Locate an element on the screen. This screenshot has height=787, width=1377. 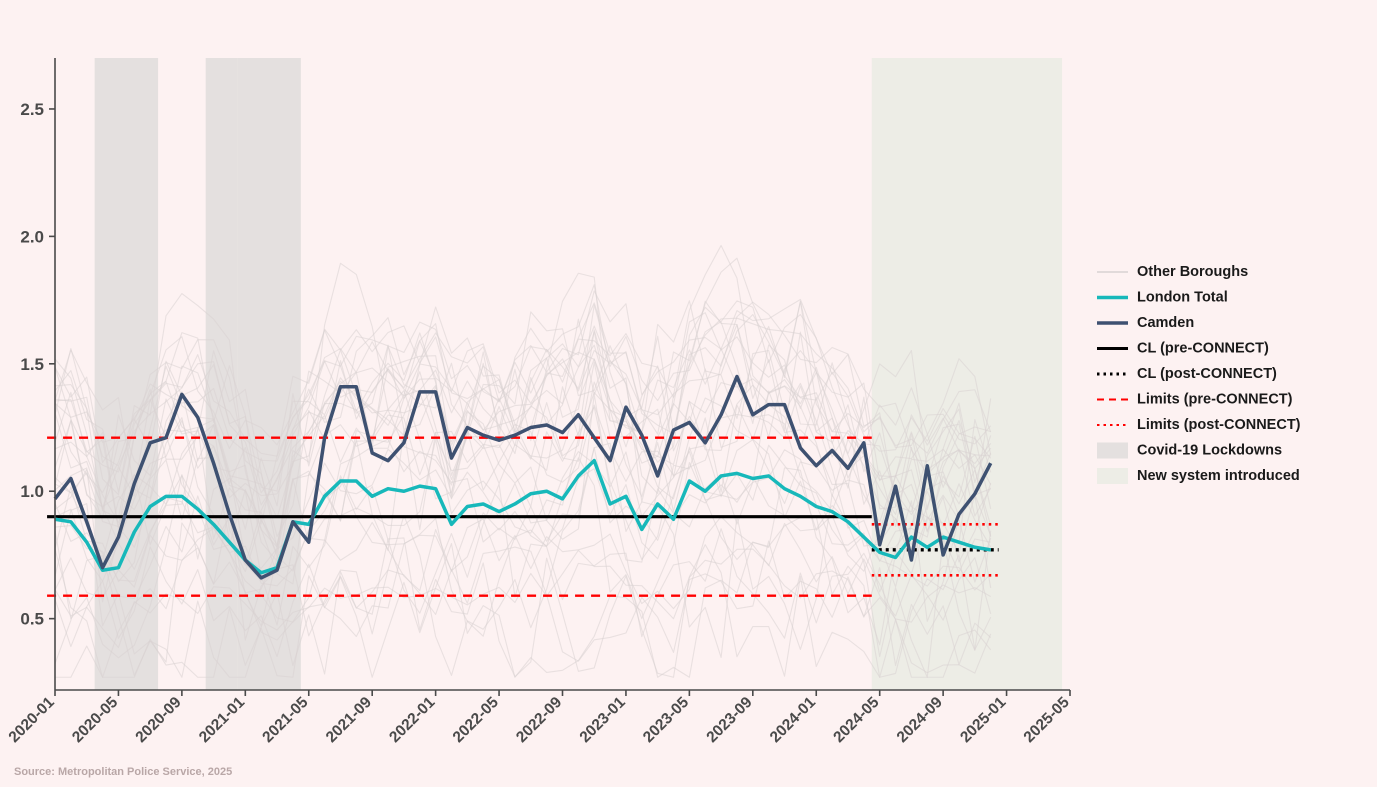
y-tick-label: 2.0 is located at coordinates (32, 236).